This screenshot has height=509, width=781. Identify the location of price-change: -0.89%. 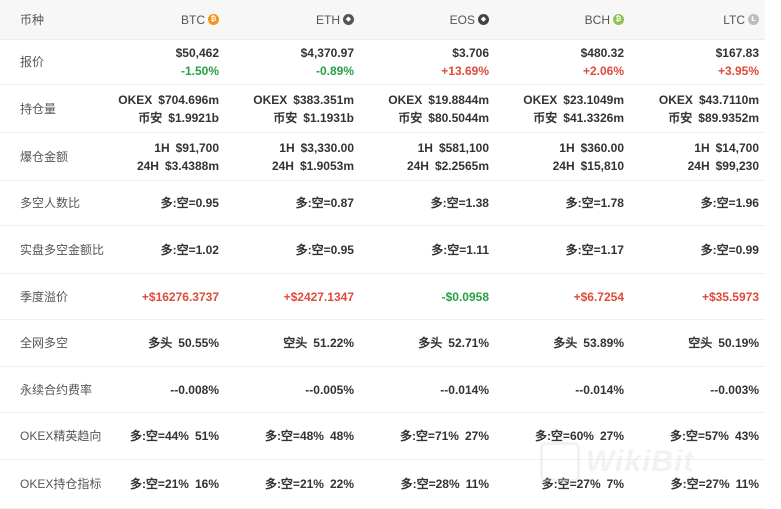
(334, 71).